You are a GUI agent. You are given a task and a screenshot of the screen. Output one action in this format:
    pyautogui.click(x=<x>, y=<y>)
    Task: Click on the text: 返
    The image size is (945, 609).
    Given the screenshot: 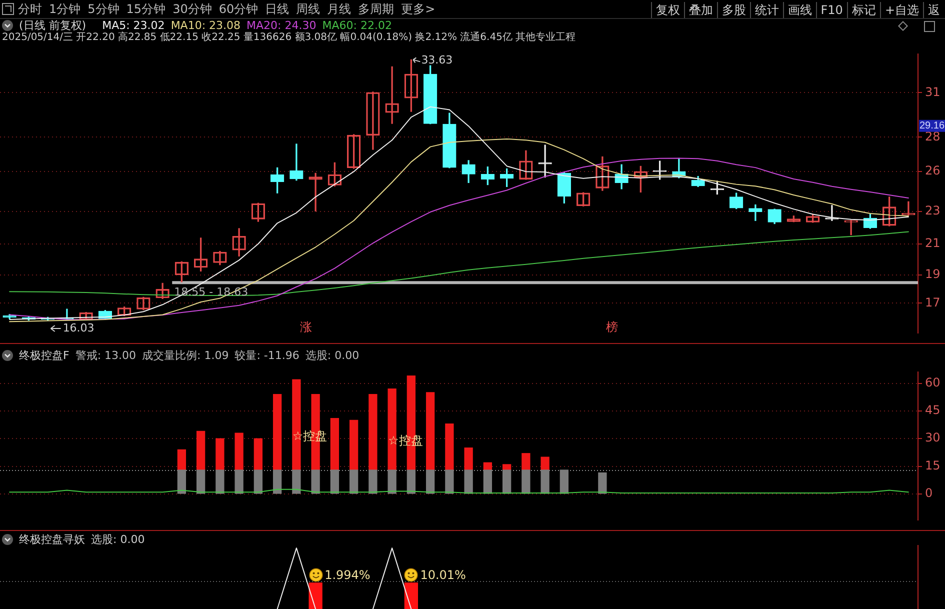 What is the action you would take?
    pyautogui.click(x=933, y=10)
    